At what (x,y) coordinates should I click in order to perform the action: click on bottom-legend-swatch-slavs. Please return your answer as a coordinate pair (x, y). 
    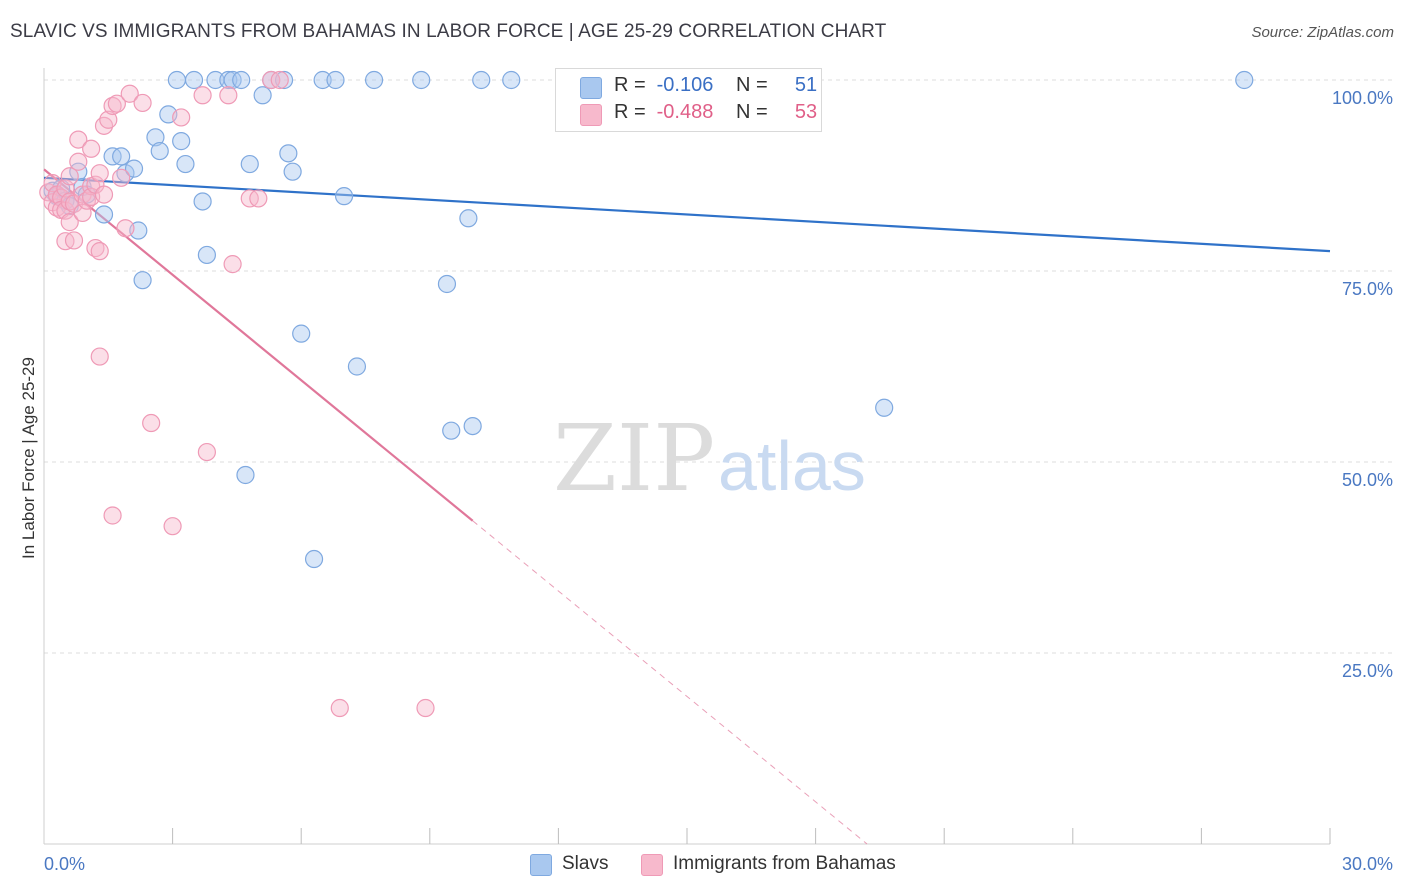
    Looking at the image, I should click on (541, 865).